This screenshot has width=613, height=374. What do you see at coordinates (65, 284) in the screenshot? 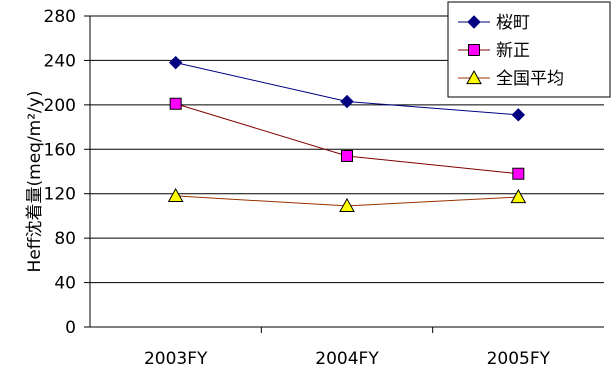
I see `y-tick-label: 40` at bounding box center [65, 284].